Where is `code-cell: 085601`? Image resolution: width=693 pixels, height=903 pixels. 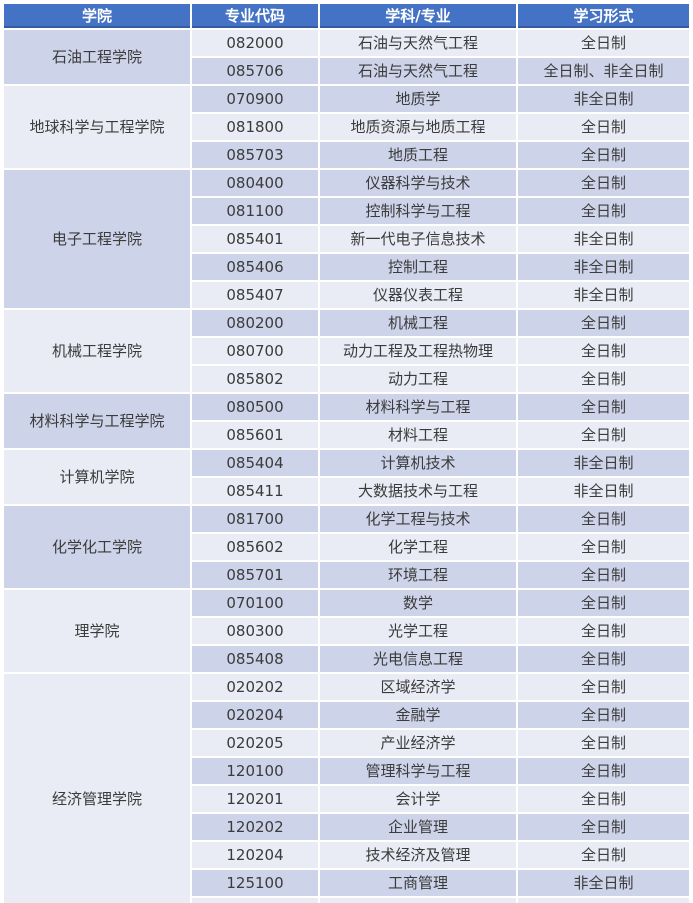
code-cell: 085601 is located at coordinates (255, 435).